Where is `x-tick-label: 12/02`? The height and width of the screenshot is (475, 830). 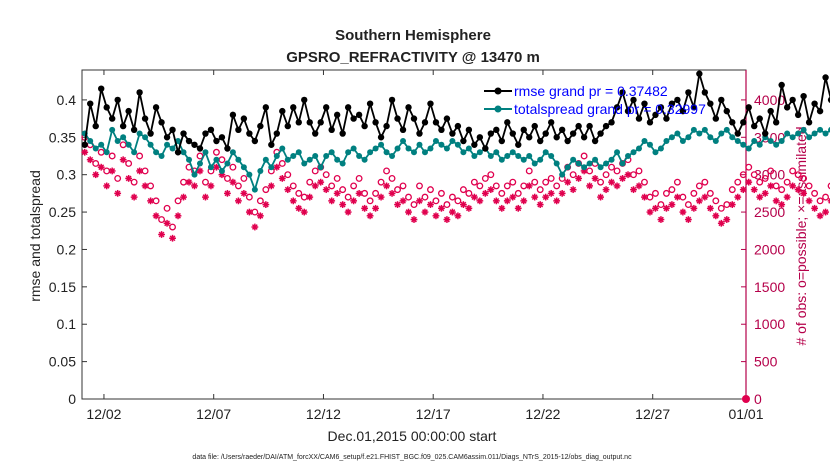 x-tick-label: 12/02 is located at coordinates (103, 414).